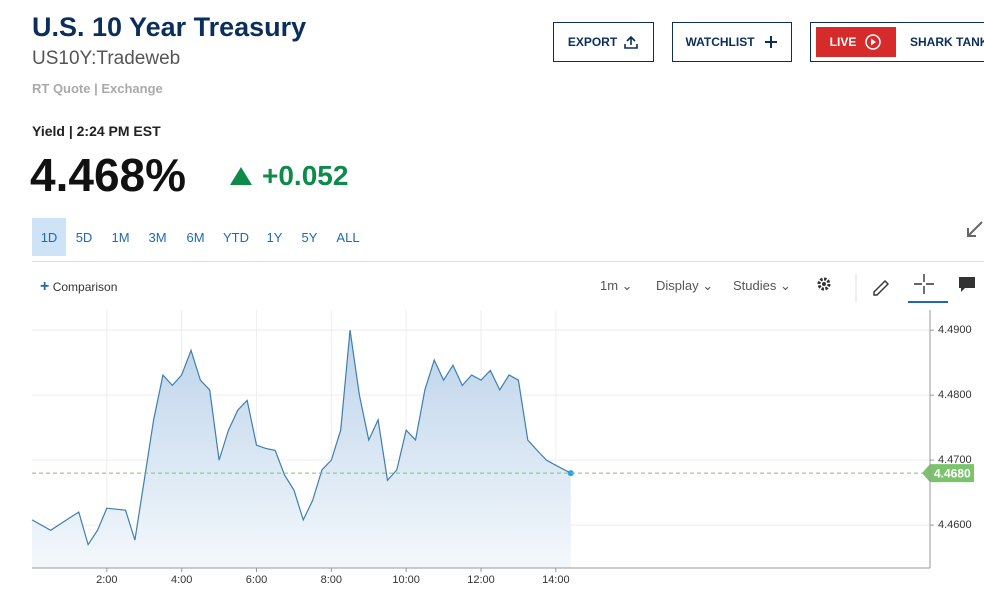 This screenshot has width=984, height=592. I want to click on range-button: 1M, so click(120, 237).